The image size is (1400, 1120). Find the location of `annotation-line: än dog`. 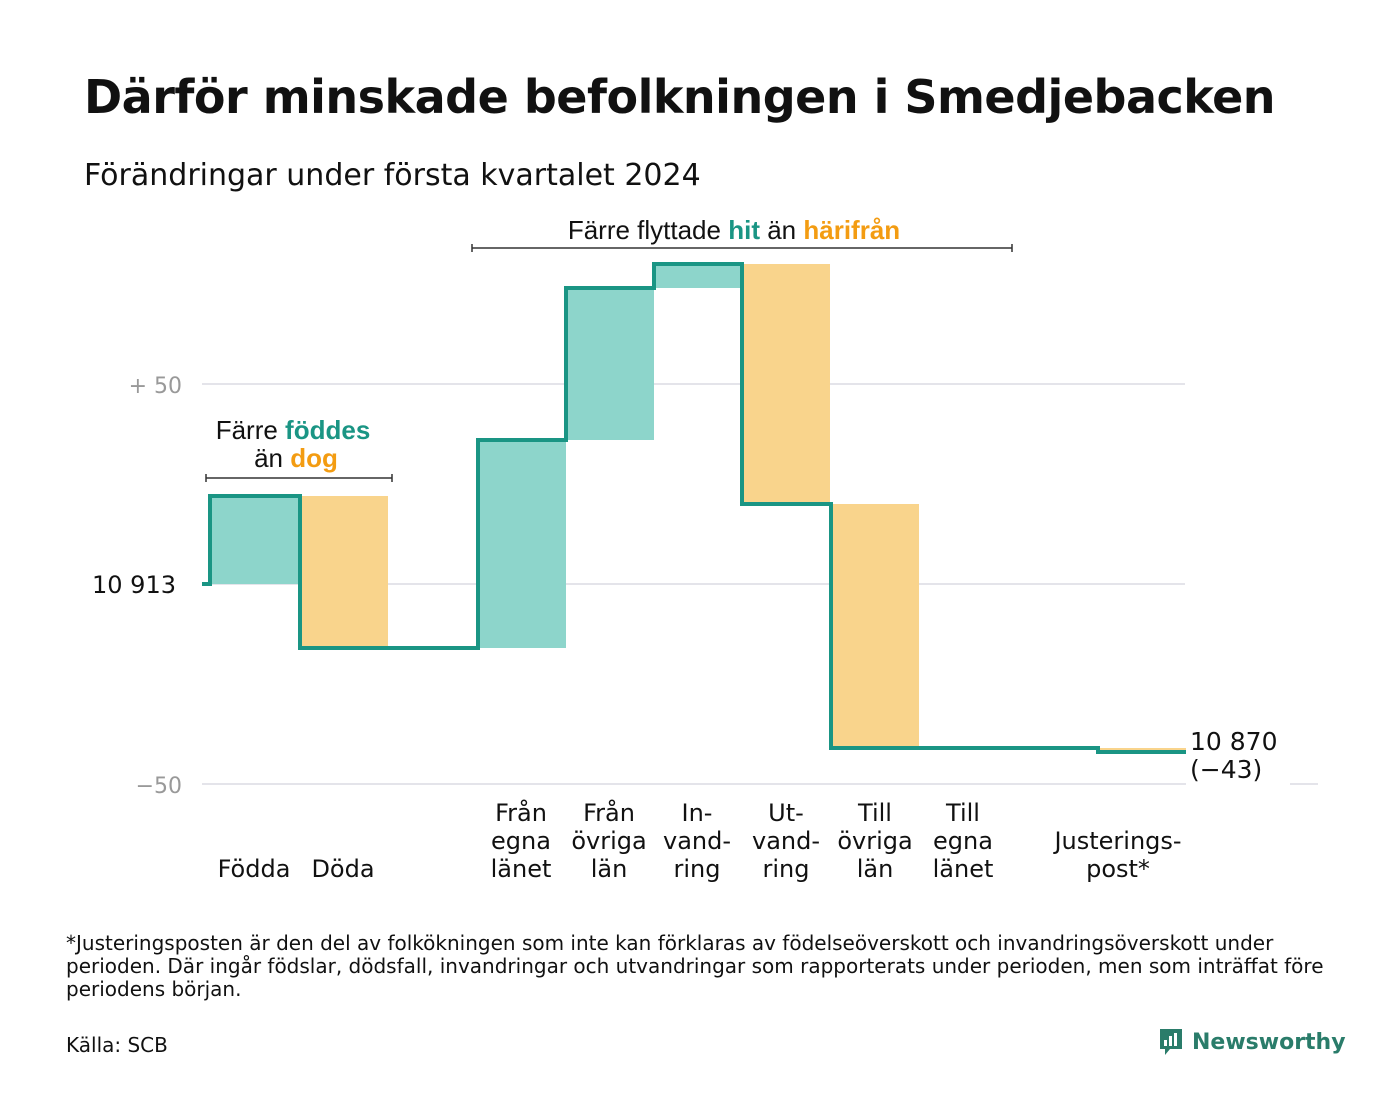

annotation-line: än dog is located at coordinates (296, 458).